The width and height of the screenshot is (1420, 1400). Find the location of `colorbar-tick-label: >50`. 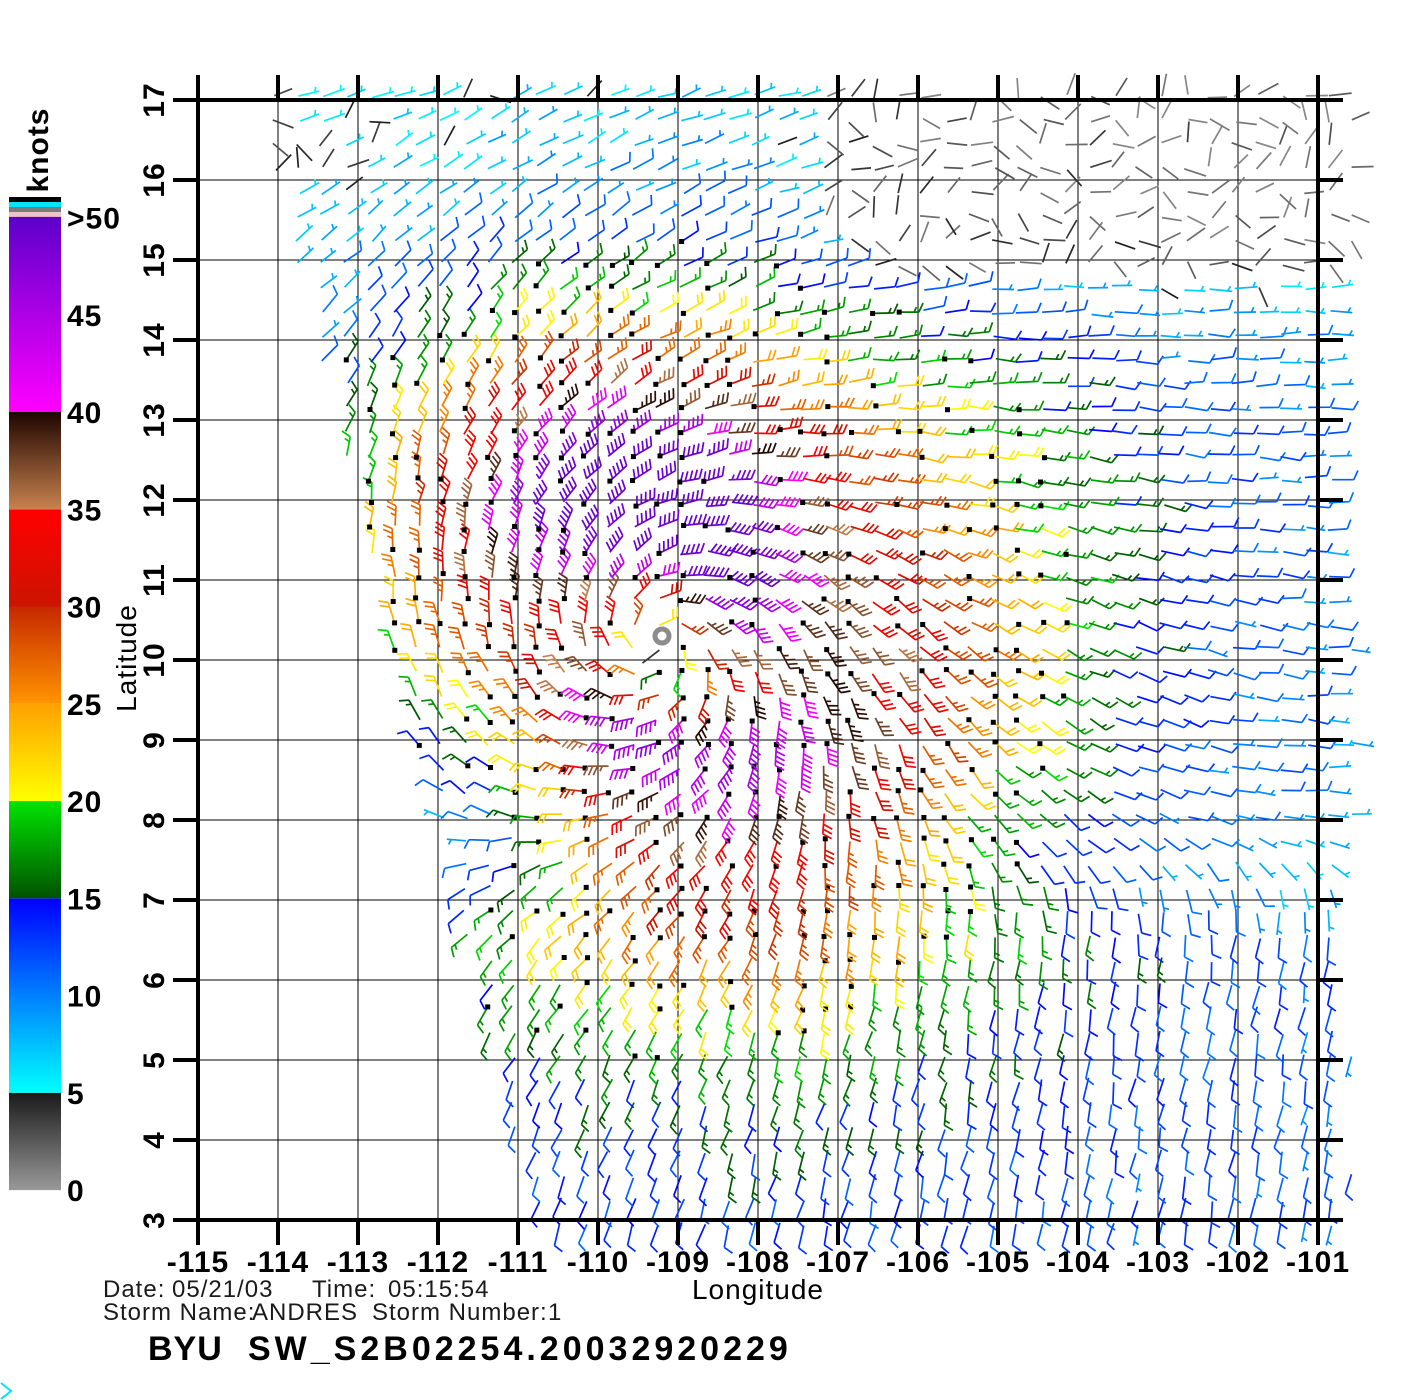

colorbar-tick-label: >50 is located at coordinates (94, 219).